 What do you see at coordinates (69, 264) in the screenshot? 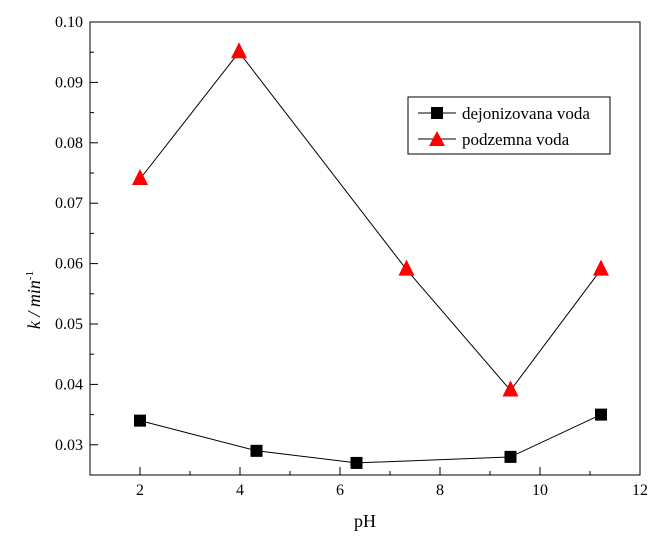
I see `y-tick-label: 0.06` at bounding box center [69, 264].